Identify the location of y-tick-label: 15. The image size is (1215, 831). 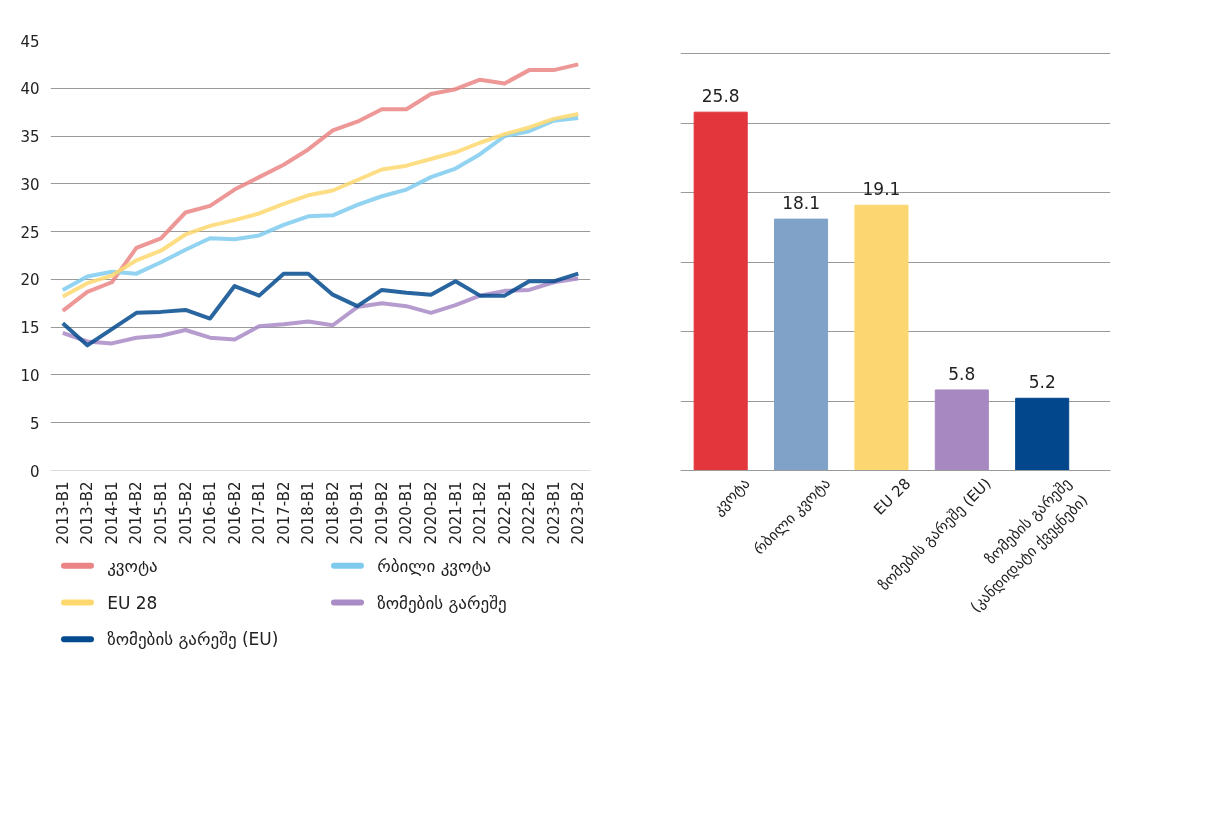
(30, 328).